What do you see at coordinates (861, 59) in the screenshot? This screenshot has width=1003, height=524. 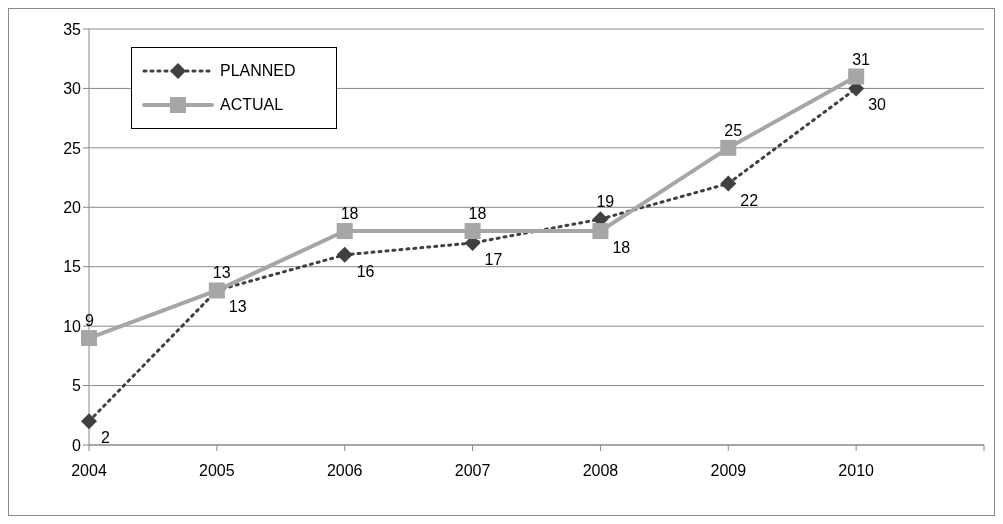 I see `data-label: 31` at bounding box center [861, 59].